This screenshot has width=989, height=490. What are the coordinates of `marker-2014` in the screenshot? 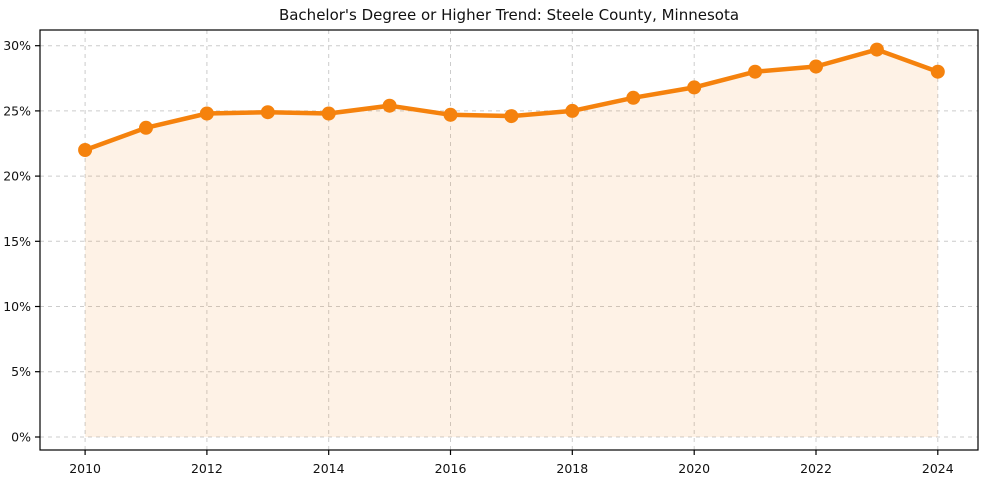 It's located at (328, 113).